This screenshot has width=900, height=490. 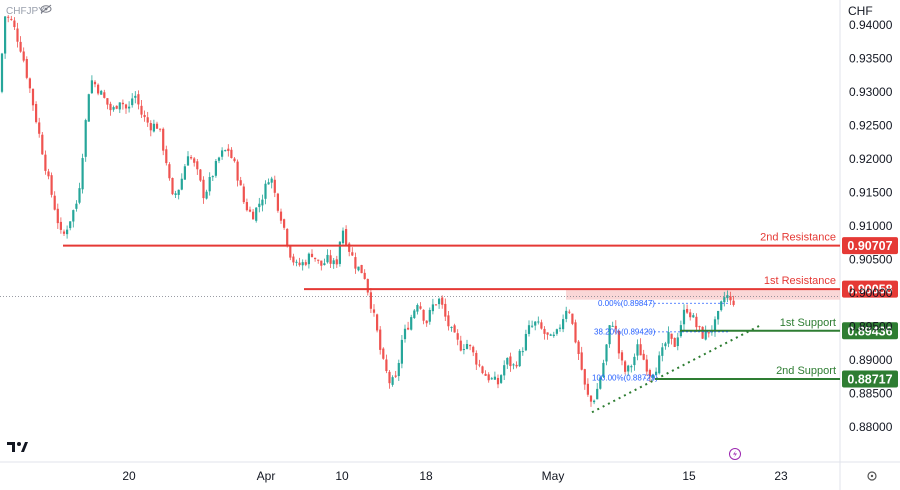 What do you see at coordinates (872, 476) in the screenshot?
I see `settings-icon` at bounding box center [872, 476].